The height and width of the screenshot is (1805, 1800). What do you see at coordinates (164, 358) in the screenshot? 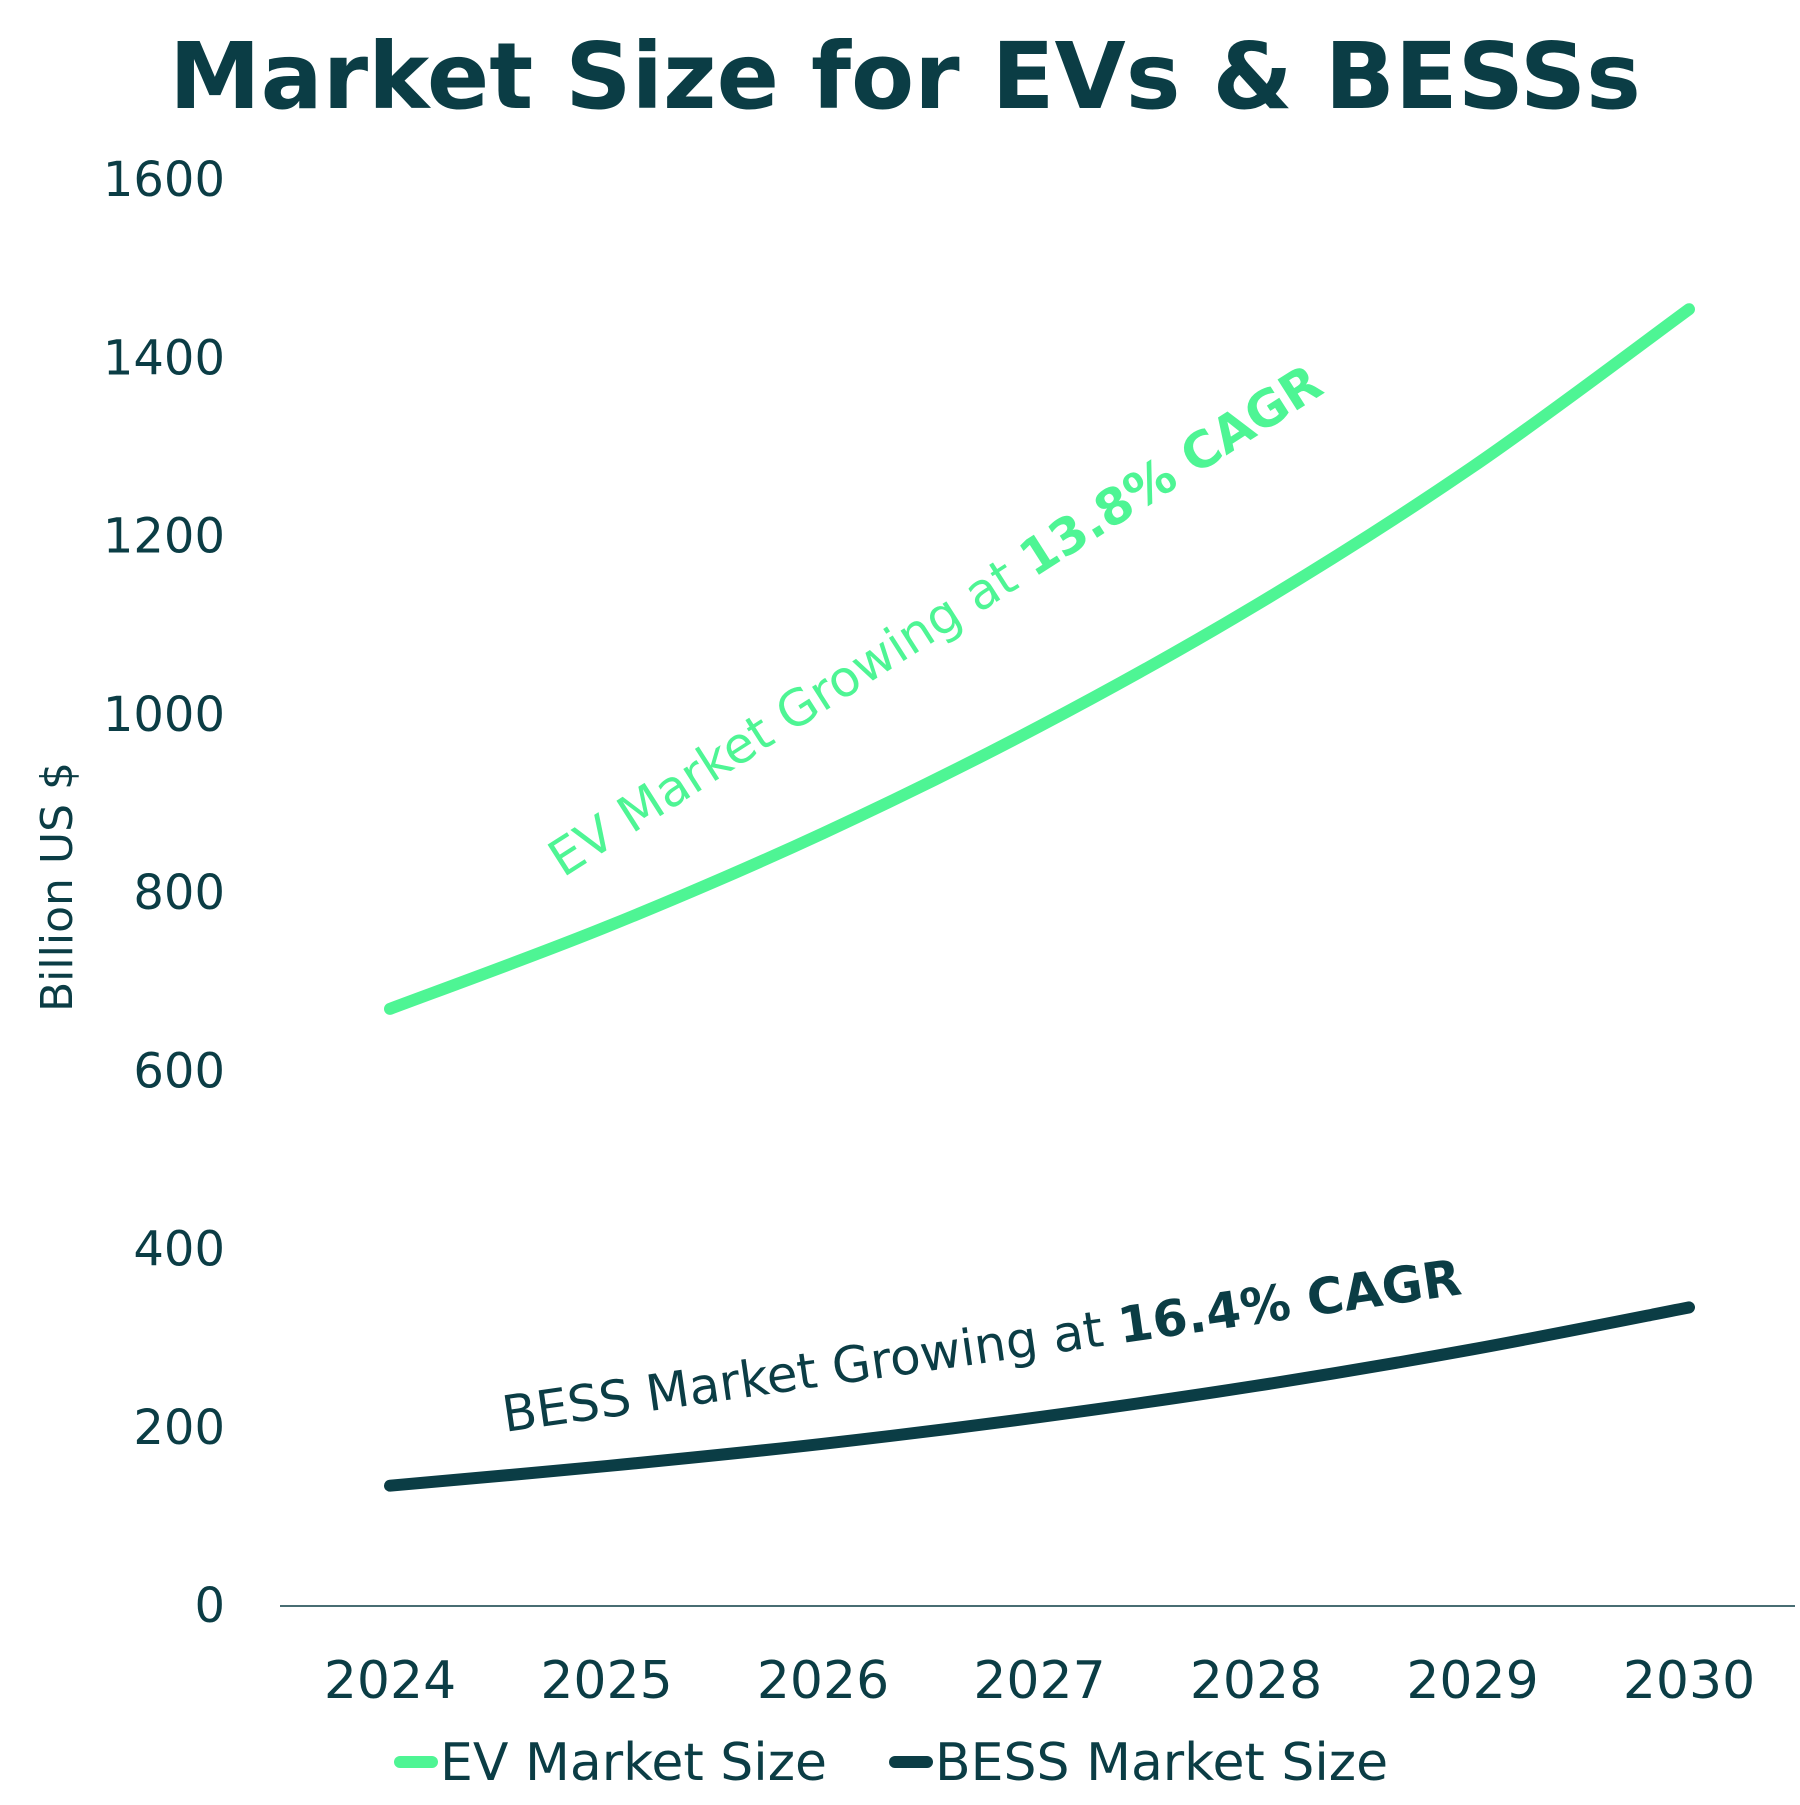
I see `y-tick-label: 1400` at bounding box center [164, 358].